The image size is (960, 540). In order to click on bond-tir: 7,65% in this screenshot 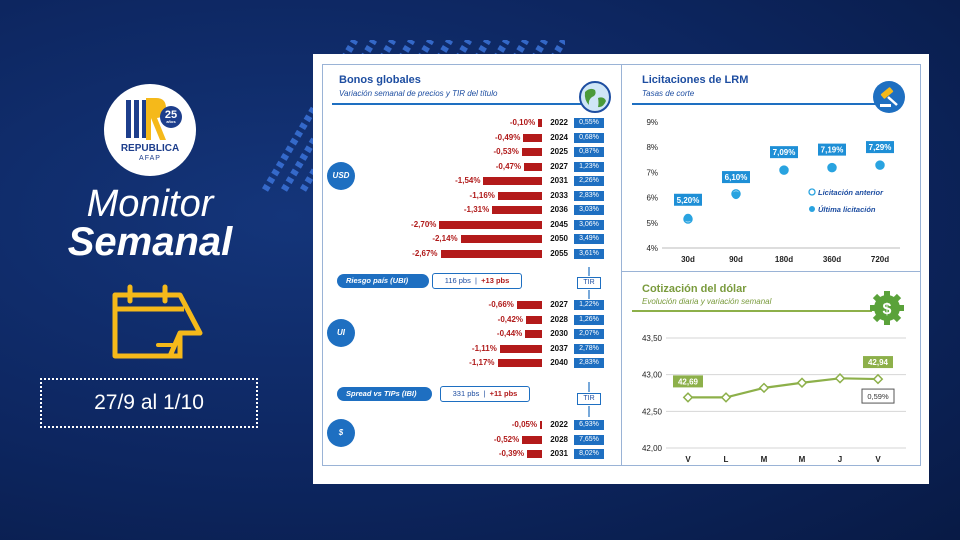, I will do `click(589, 439)`.